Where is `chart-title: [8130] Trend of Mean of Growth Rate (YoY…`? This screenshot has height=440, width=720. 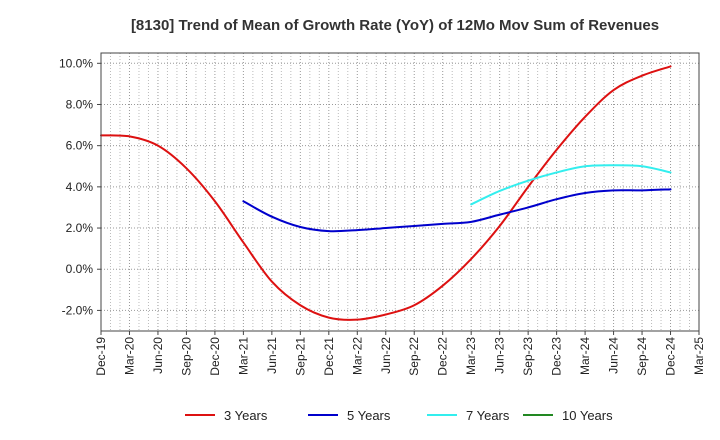 chart-title: [8130] Trend of Mean of Growth Rate (YoY… is located at coordinates (395, 25).